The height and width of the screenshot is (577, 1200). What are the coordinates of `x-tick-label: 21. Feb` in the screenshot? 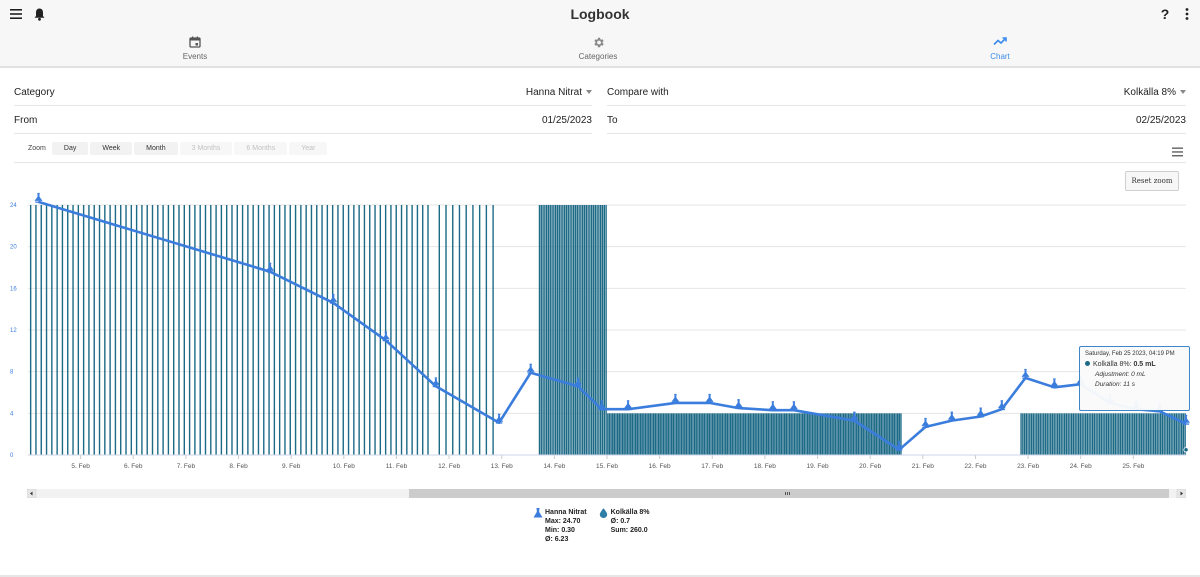 It's located at (923, 466).